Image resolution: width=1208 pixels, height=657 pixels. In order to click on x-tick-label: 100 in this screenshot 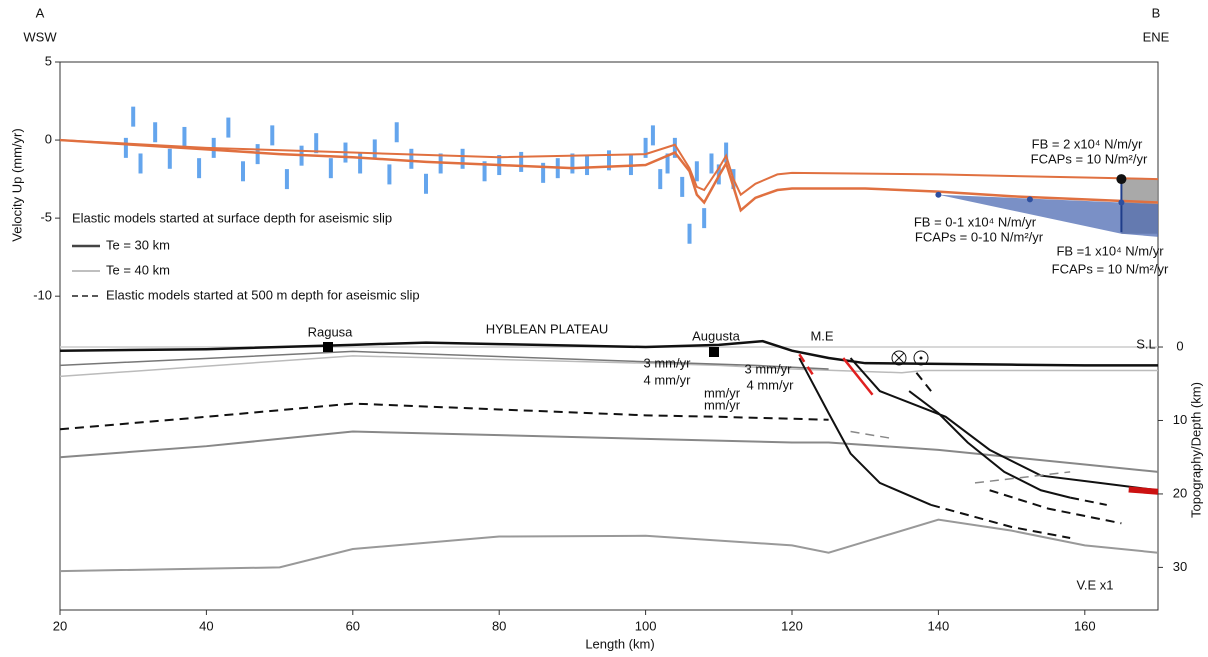, I will do `click(646, 625)`.